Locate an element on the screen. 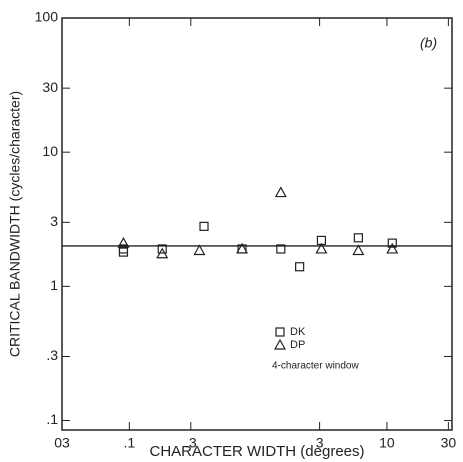 The height and width of the screenshot is (462, 463). y-tick-label: 10 is located at coordinates (50, 151).